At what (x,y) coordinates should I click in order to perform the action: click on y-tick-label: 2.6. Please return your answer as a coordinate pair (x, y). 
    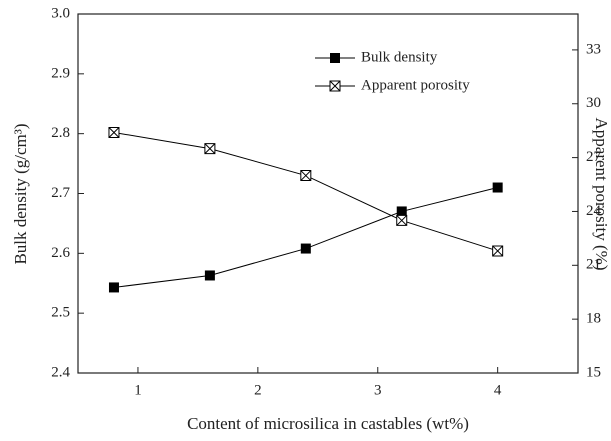
    Looking at the image, I should click on (60, 253).